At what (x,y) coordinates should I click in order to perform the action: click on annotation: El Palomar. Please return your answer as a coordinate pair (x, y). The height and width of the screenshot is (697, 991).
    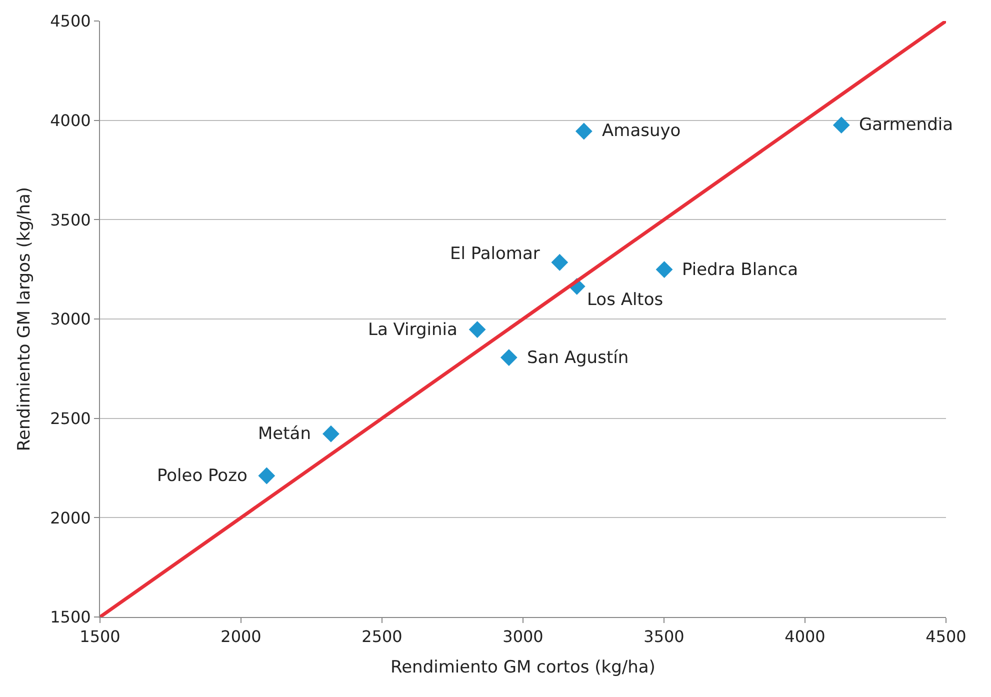
    Looking at the image, I should click on (495, 254).